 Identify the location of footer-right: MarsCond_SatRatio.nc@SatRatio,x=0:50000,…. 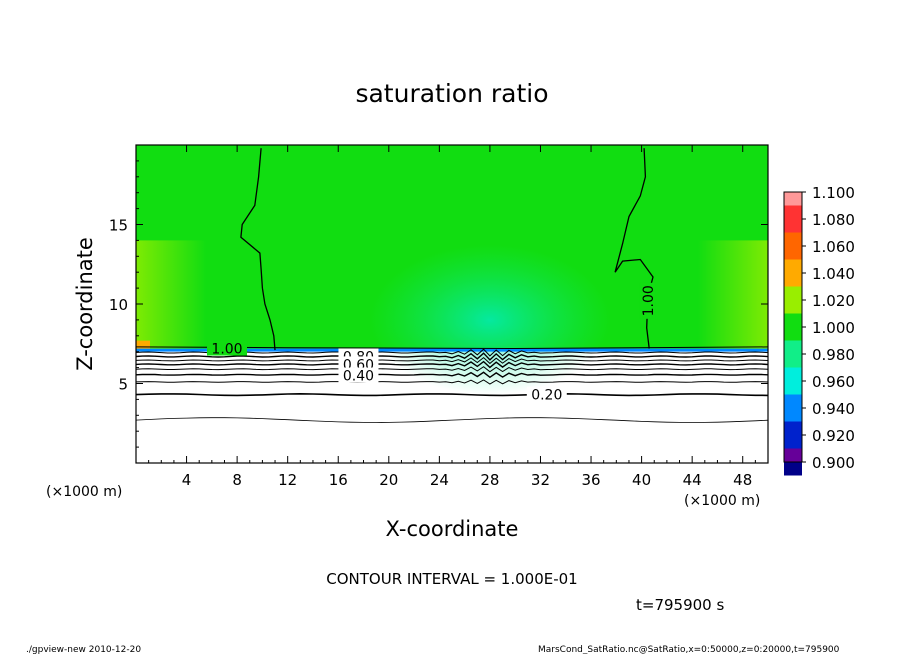
(689, 649).